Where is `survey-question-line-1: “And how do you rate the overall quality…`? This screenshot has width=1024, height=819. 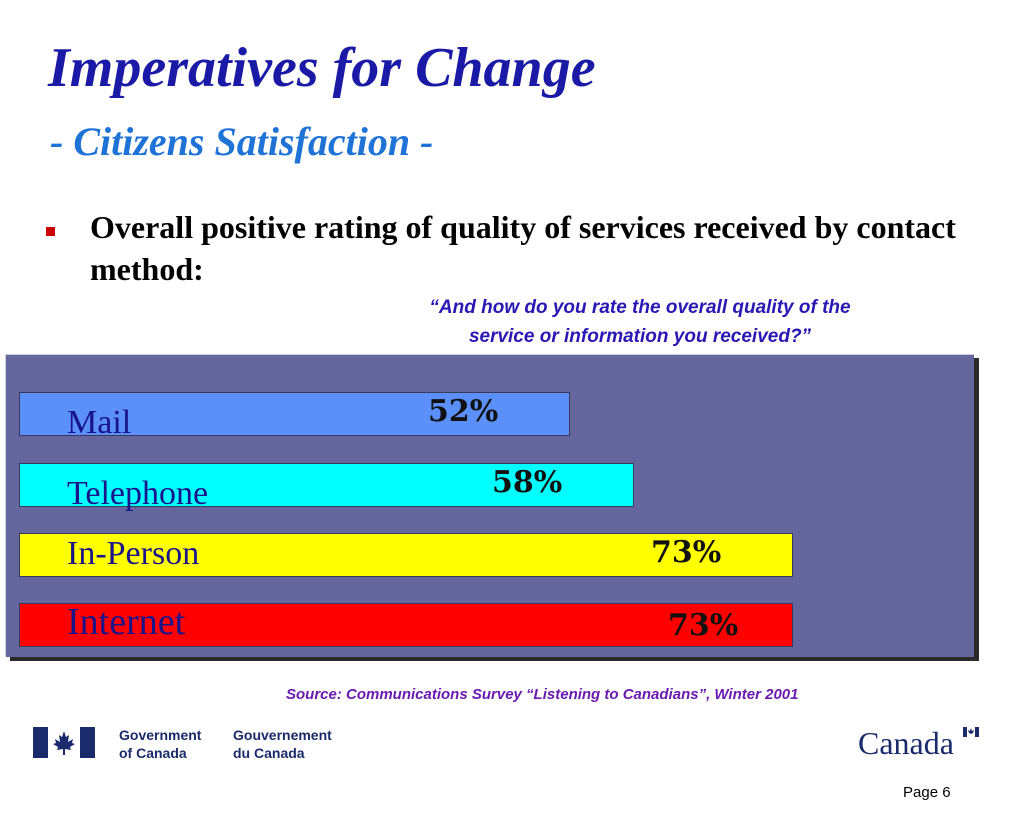
survey-question-line-1: “And how do you rate the overall quality… is located at coordinates (640, 307).